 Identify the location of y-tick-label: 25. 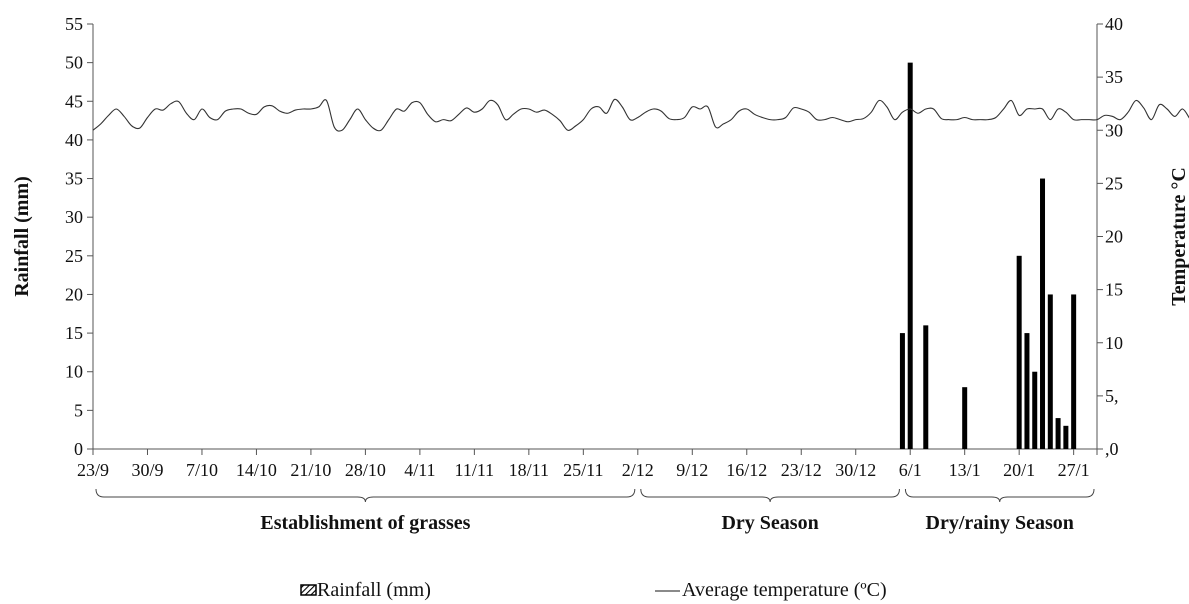
(74, 256).